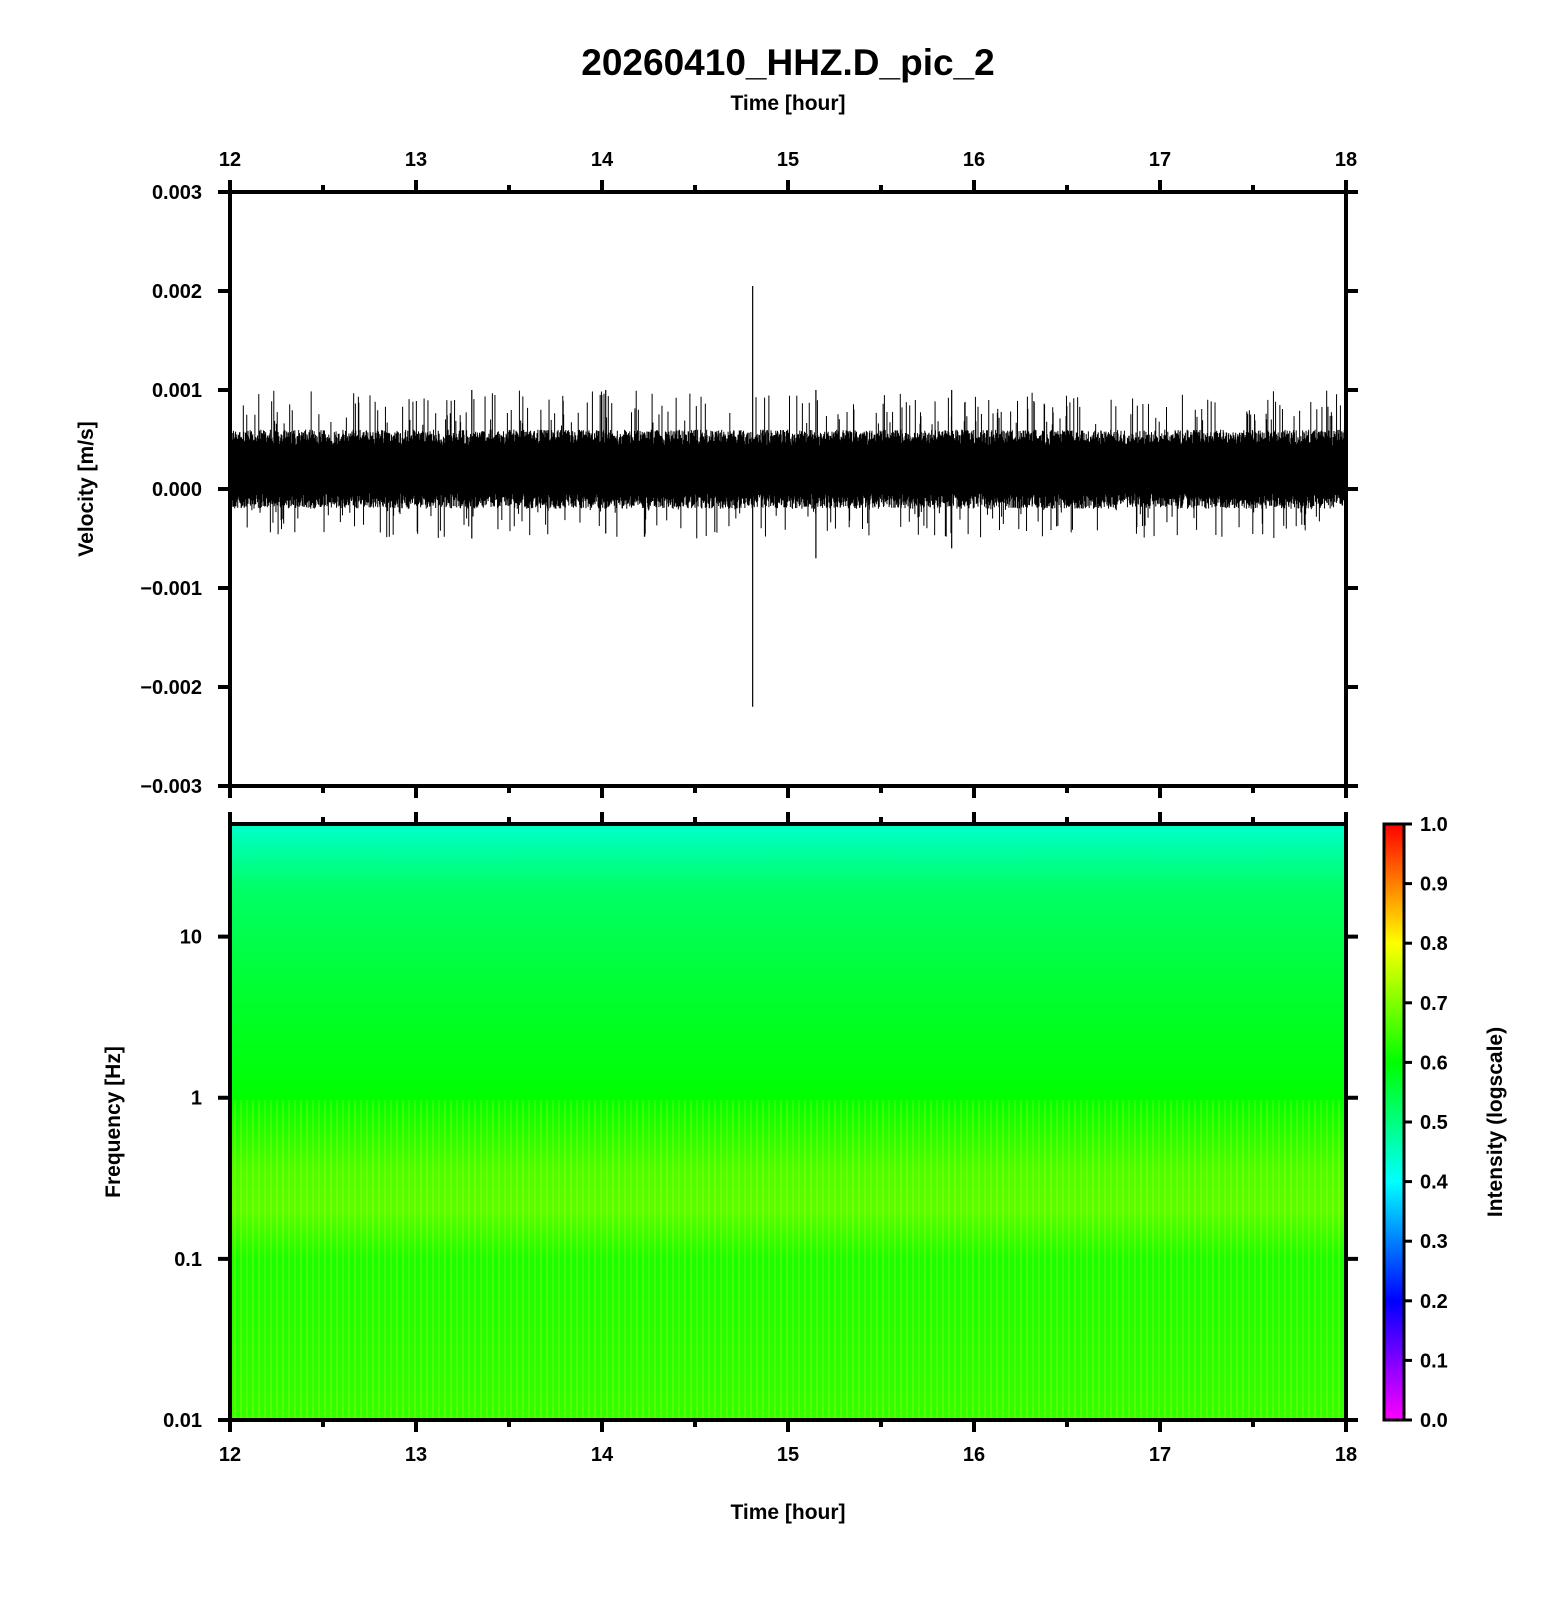 Image resolution: width=1556 pixels, height=1600 pixels. I want to click on colorbar-ticks: 1.0 0.9 0.8 0.7 0.6 0.5 0.4 0.3 0.2 0.1 0.0, so click(1426, 1123).